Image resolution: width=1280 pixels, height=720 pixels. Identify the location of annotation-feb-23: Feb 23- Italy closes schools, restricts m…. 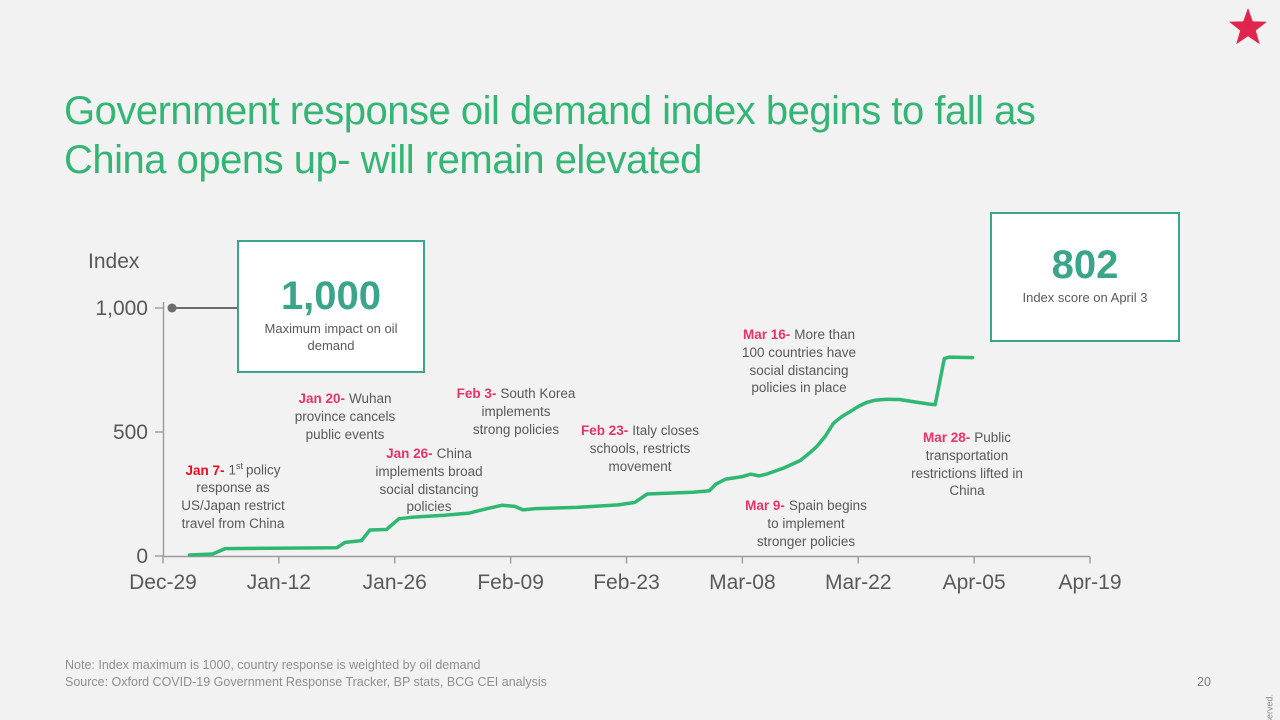
(640, 448).